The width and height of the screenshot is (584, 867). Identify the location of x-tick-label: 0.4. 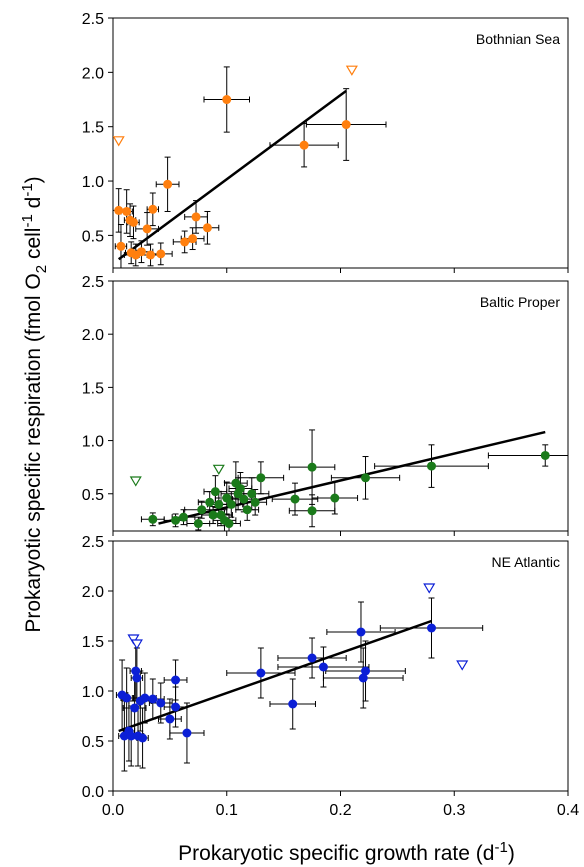
(568, 810).